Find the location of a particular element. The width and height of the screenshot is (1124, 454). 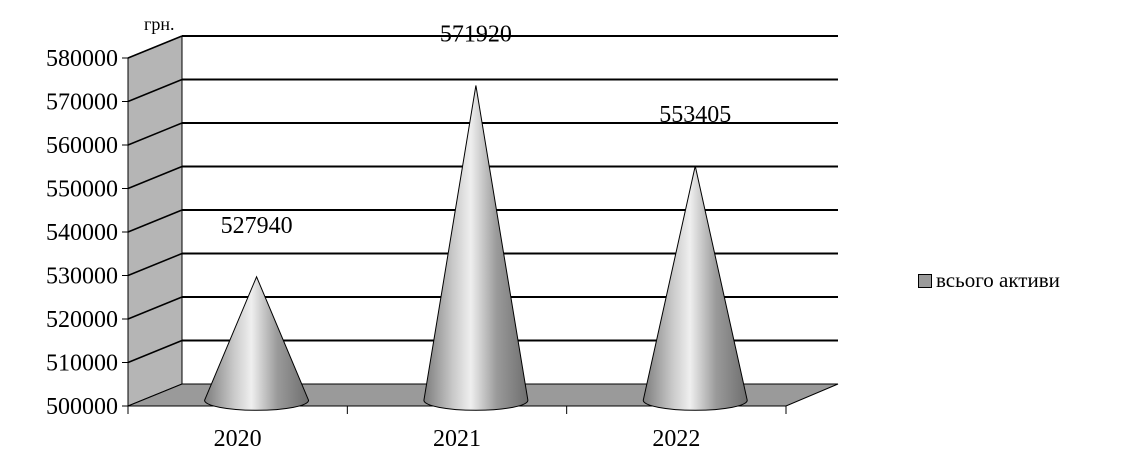

data-label: 553405 is located at coordinates (695, 115).